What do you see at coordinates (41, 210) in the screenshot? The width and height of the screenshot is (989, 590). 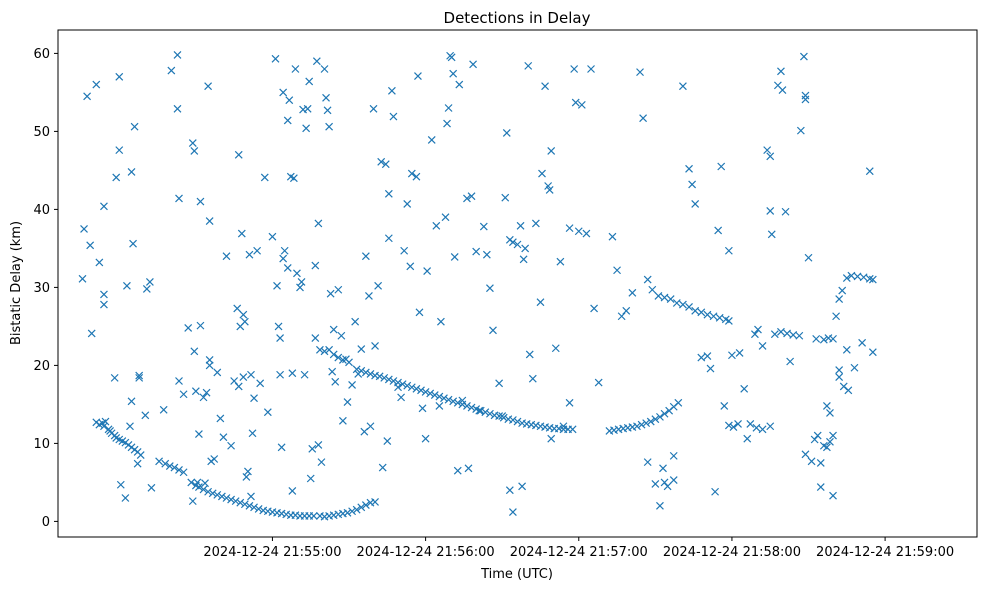 I see `y-tick-label: 40` at bounding box center [41, 210].